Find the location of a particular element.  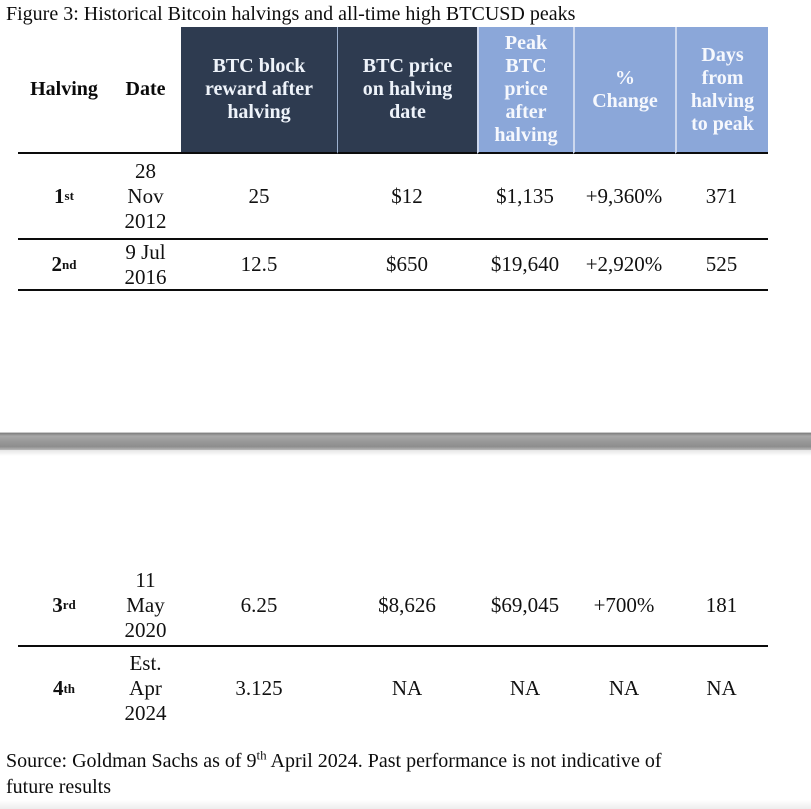

row-4-ordinal-number: 4 is located at coordinates (58, 688).